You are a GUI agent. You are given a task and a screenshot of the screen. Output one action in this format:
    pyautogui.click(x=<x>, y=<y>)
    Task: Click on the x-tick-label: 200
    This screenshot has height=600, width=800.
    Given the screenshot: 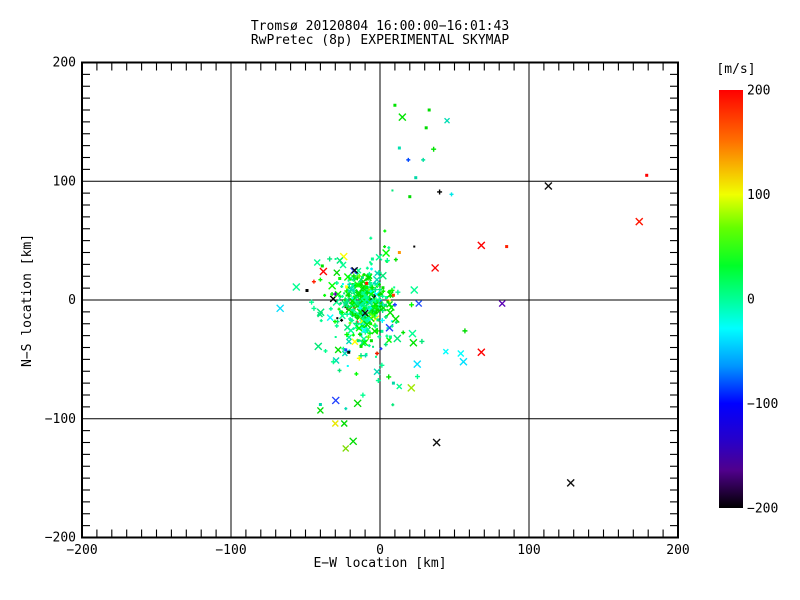 What is the action you would take?
    pyautogui.click(x=677, y=550)
    